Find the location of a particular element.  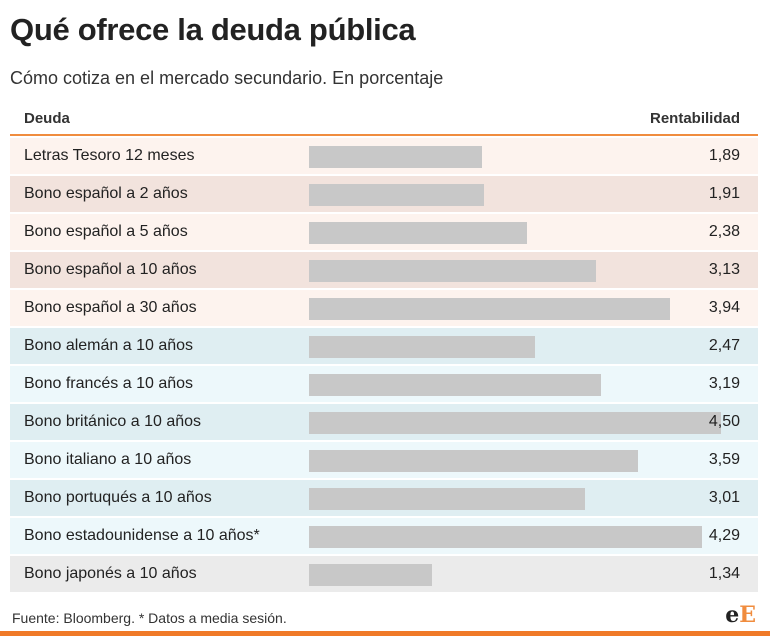

table-header: Deuda Rentabilidad is located at coordinates (384, 119).